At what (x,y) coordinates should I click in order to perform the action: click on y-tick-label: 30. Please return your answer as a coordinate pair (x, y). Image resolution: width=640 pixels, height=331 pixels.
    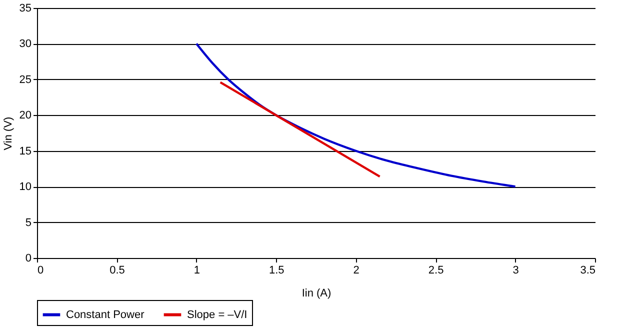
    Looking at the image, I should click on (25, 44).